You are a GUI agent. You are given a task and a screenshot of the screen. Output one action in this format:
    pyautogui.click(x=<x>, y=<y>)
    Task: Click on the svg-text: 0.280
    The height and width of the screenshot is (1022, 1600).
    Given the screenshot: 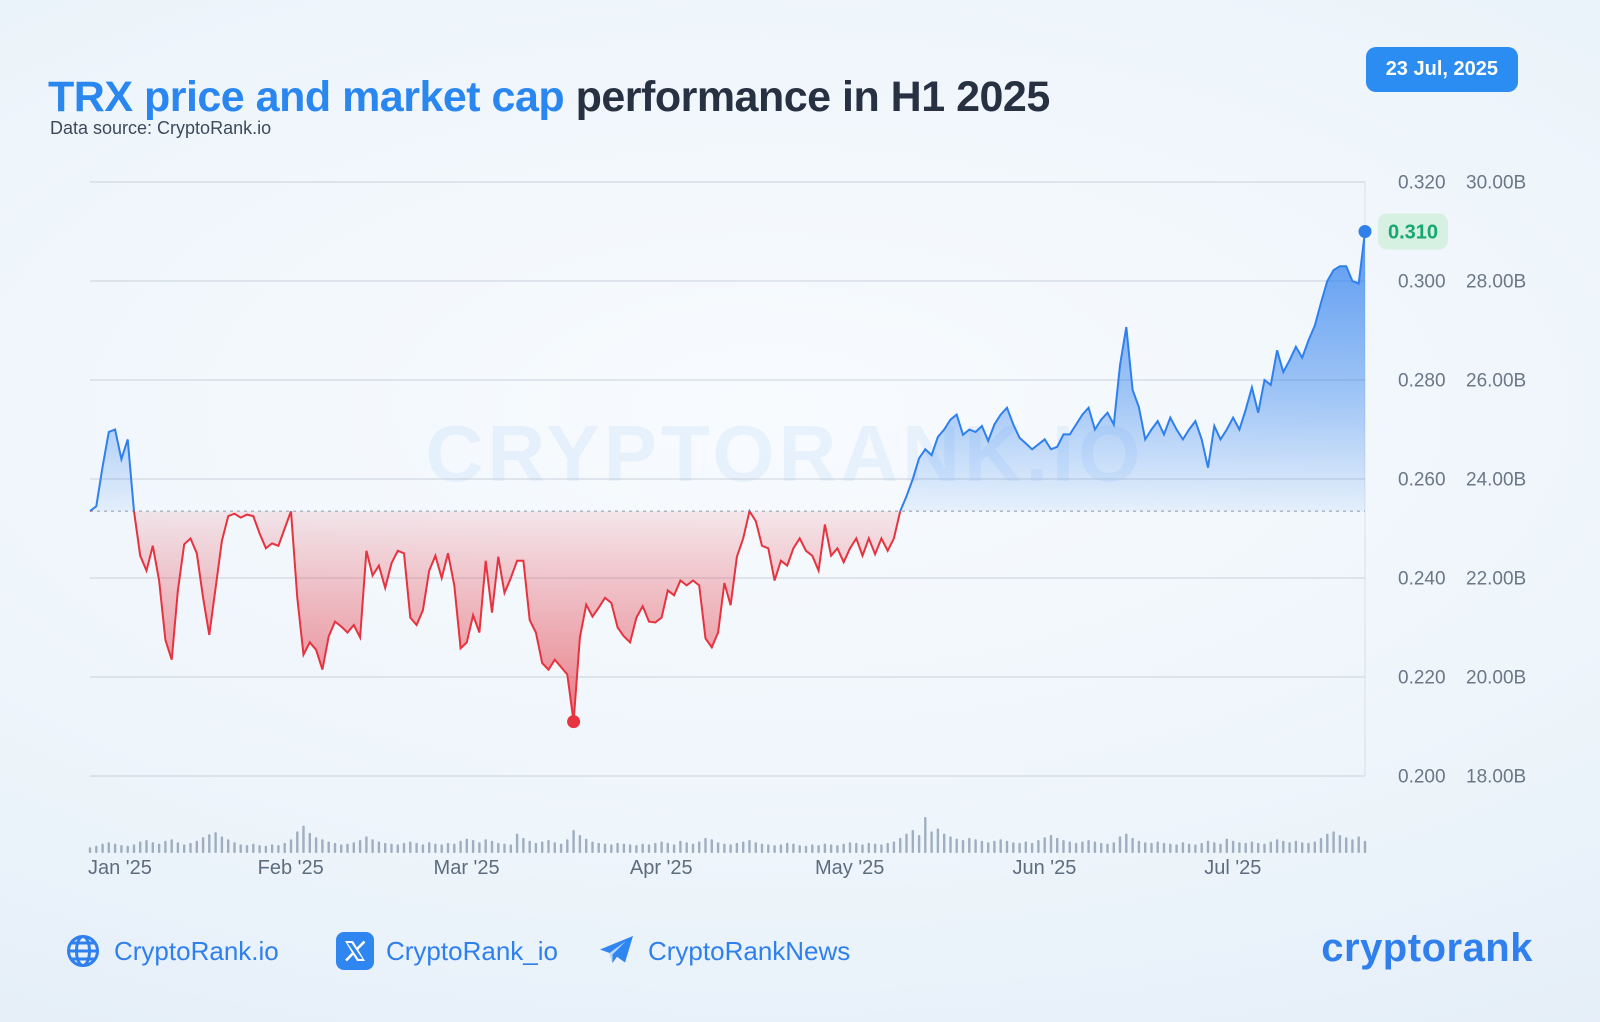 What is the action you would take?
    pyautogui.click(x=1422, y=381)
    